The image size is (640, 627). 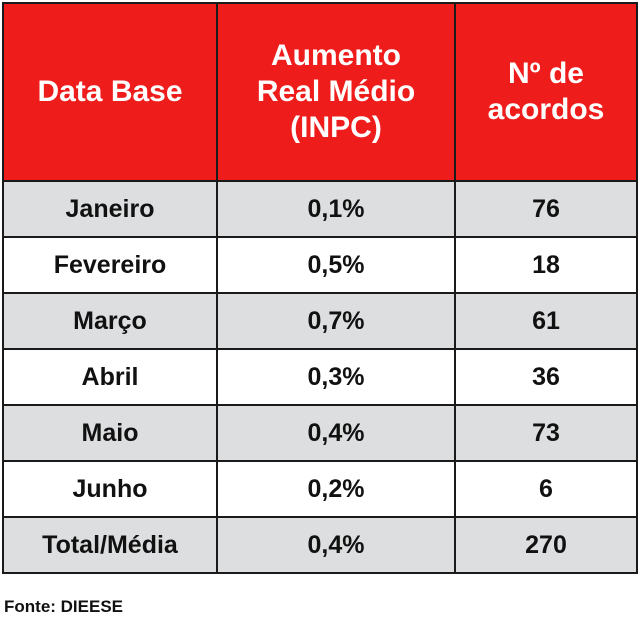 What do you see at coordinates (546, 265) in the screenshot?
I see `cell-acordos: 18` at bounding box center [546, 265].